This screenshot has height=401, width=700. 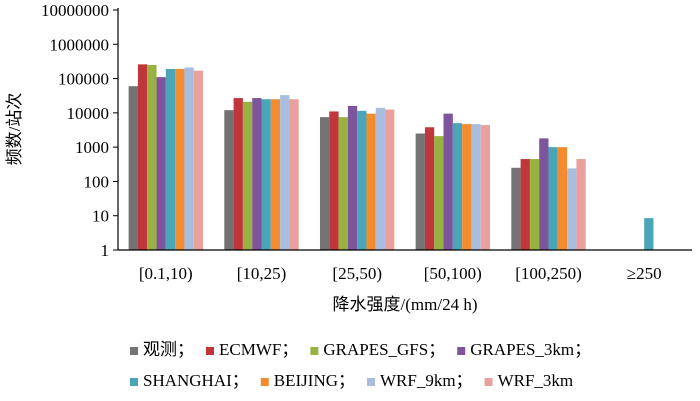 I want to click on y-tick-label: 1000000, so click(x=80, y=44).